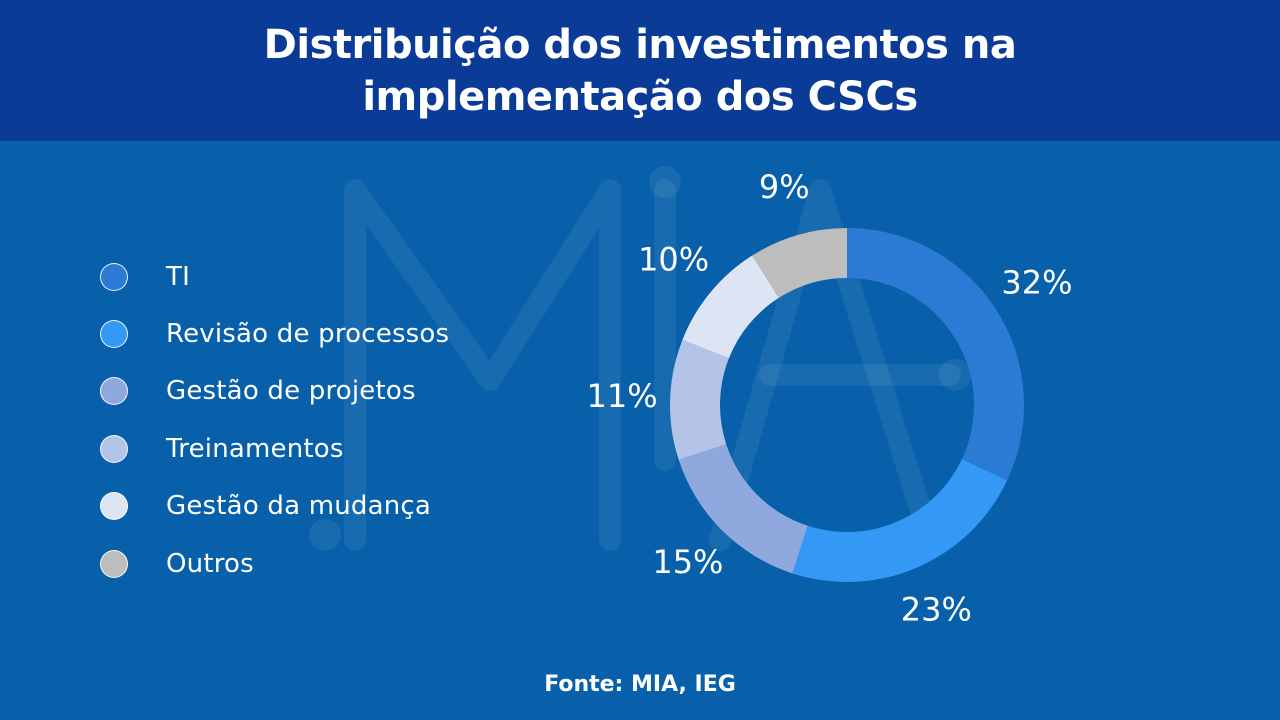  Describe the element at coordinates (291, 391) in the screenshot. I see `legend-label: Gestão de projetos` at that location.